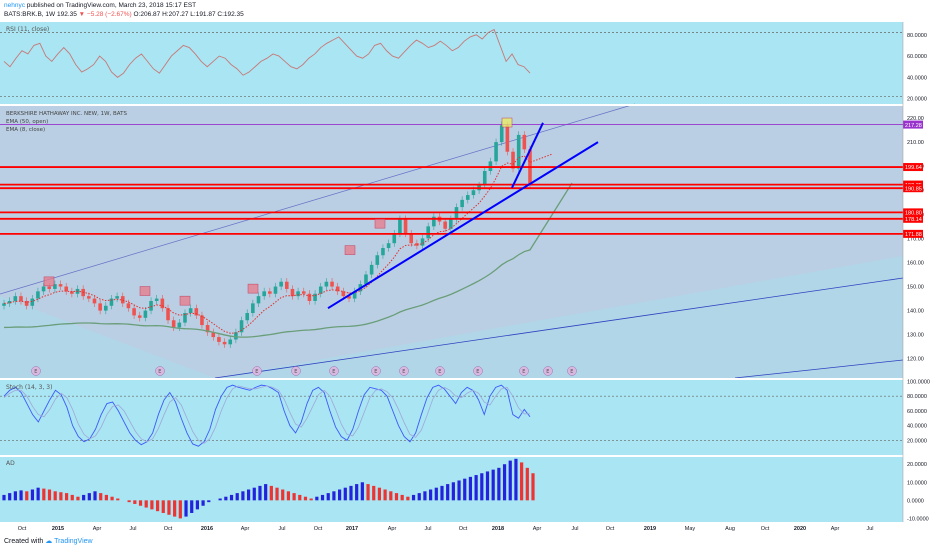 The height and width of the screenshot is (550, 932). What do you see at coordinates (25, 130) in the screenshot?
I see `price-legend-2: EMA (8, close)` at bounding box center [25, 130].